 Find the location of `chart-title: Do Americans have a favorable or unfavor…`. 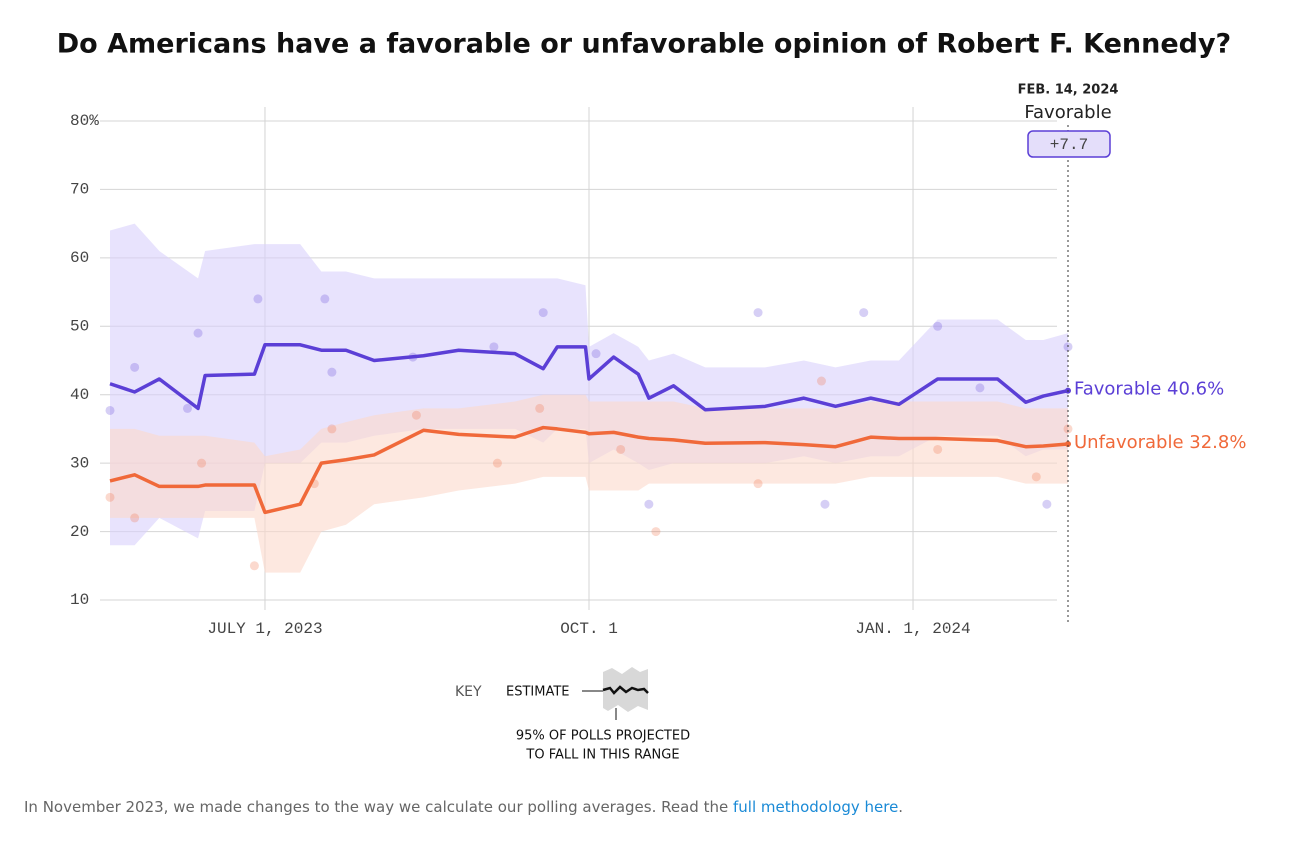

chart-title: Do Americans have a favorable or unfavor… is located at coordinates (644, 44).